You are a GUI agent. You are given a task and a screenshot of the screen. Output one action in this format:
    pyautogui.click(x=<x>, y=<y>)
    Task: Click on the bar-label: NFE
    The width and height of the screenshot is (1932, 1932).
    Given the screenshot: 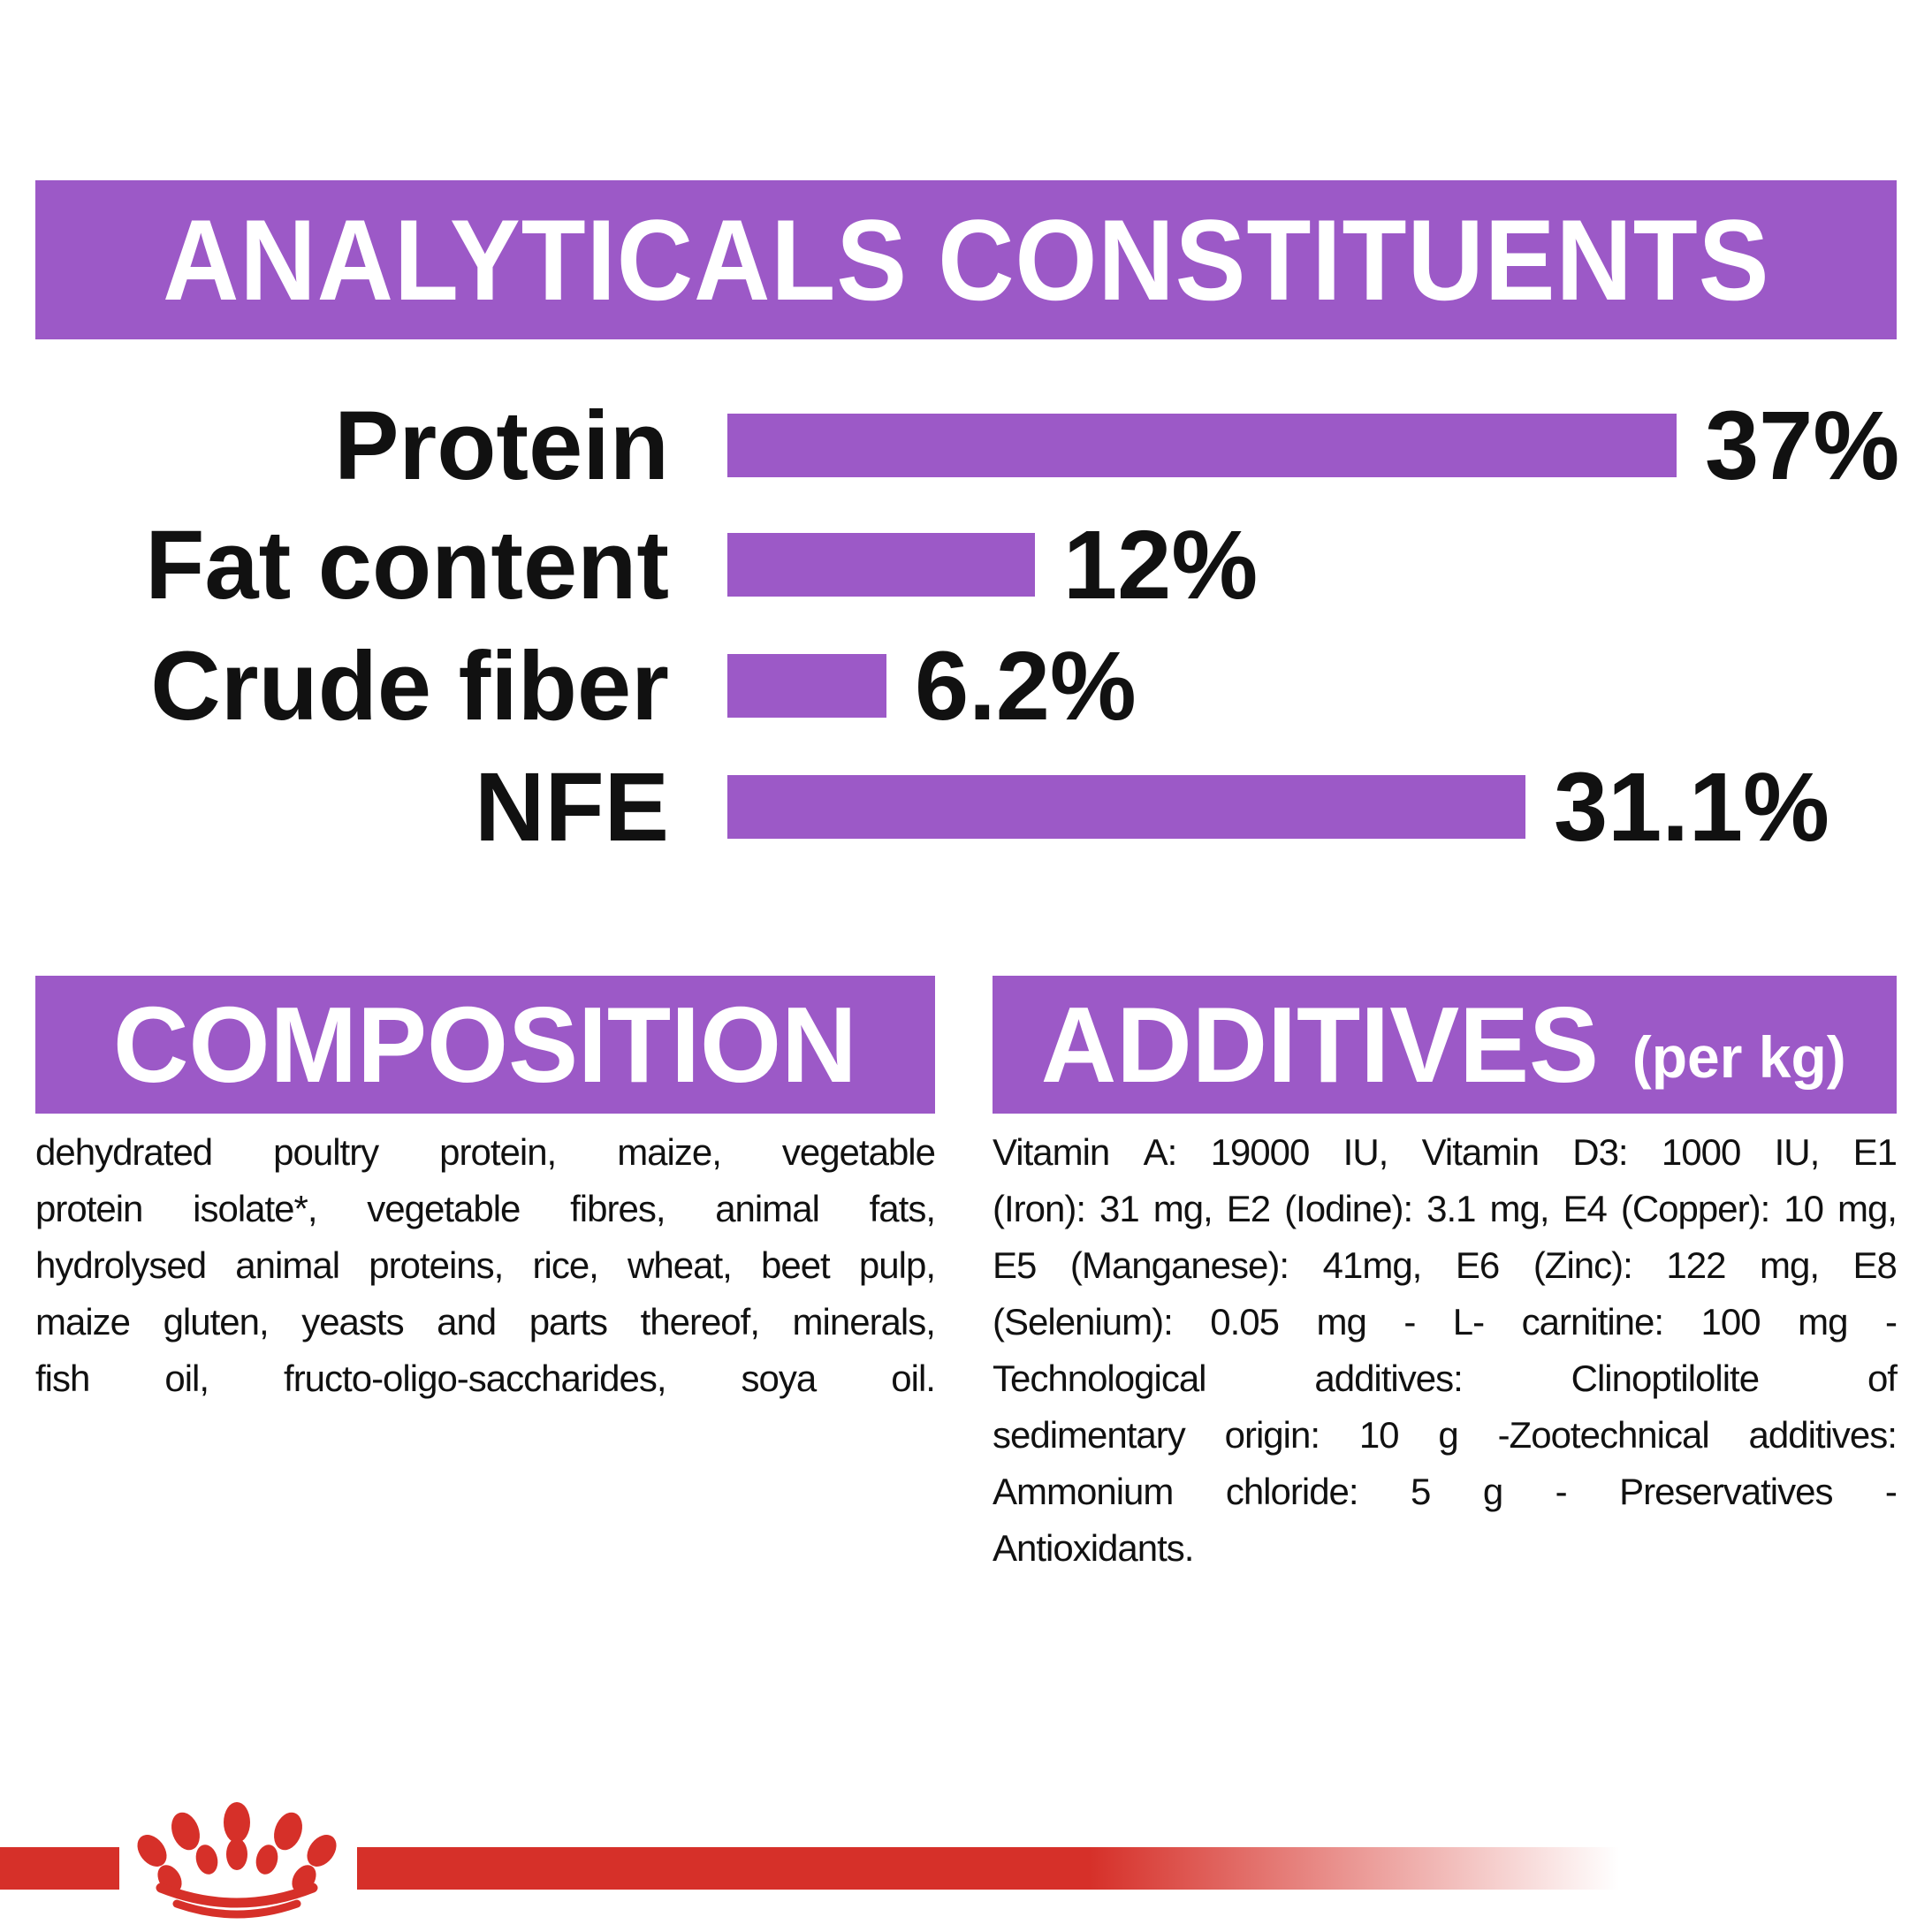 What is the action you would take?
    pyautogui.click(x=572, y=807)
    